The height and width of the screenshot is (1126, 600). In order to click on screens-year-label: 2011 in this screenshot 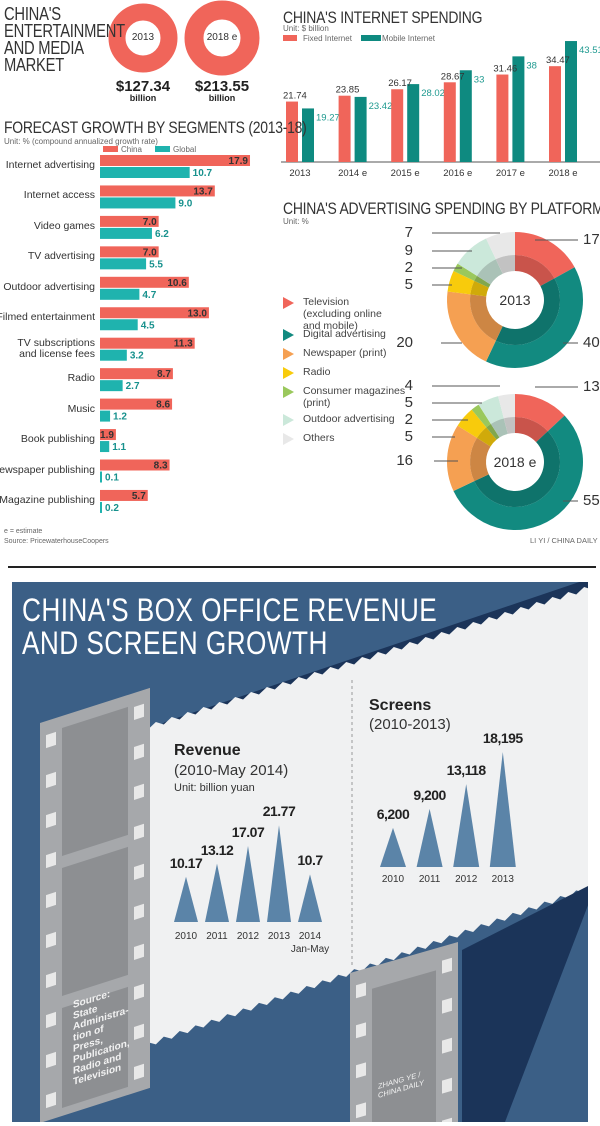, I will do `click(429, 879)`.